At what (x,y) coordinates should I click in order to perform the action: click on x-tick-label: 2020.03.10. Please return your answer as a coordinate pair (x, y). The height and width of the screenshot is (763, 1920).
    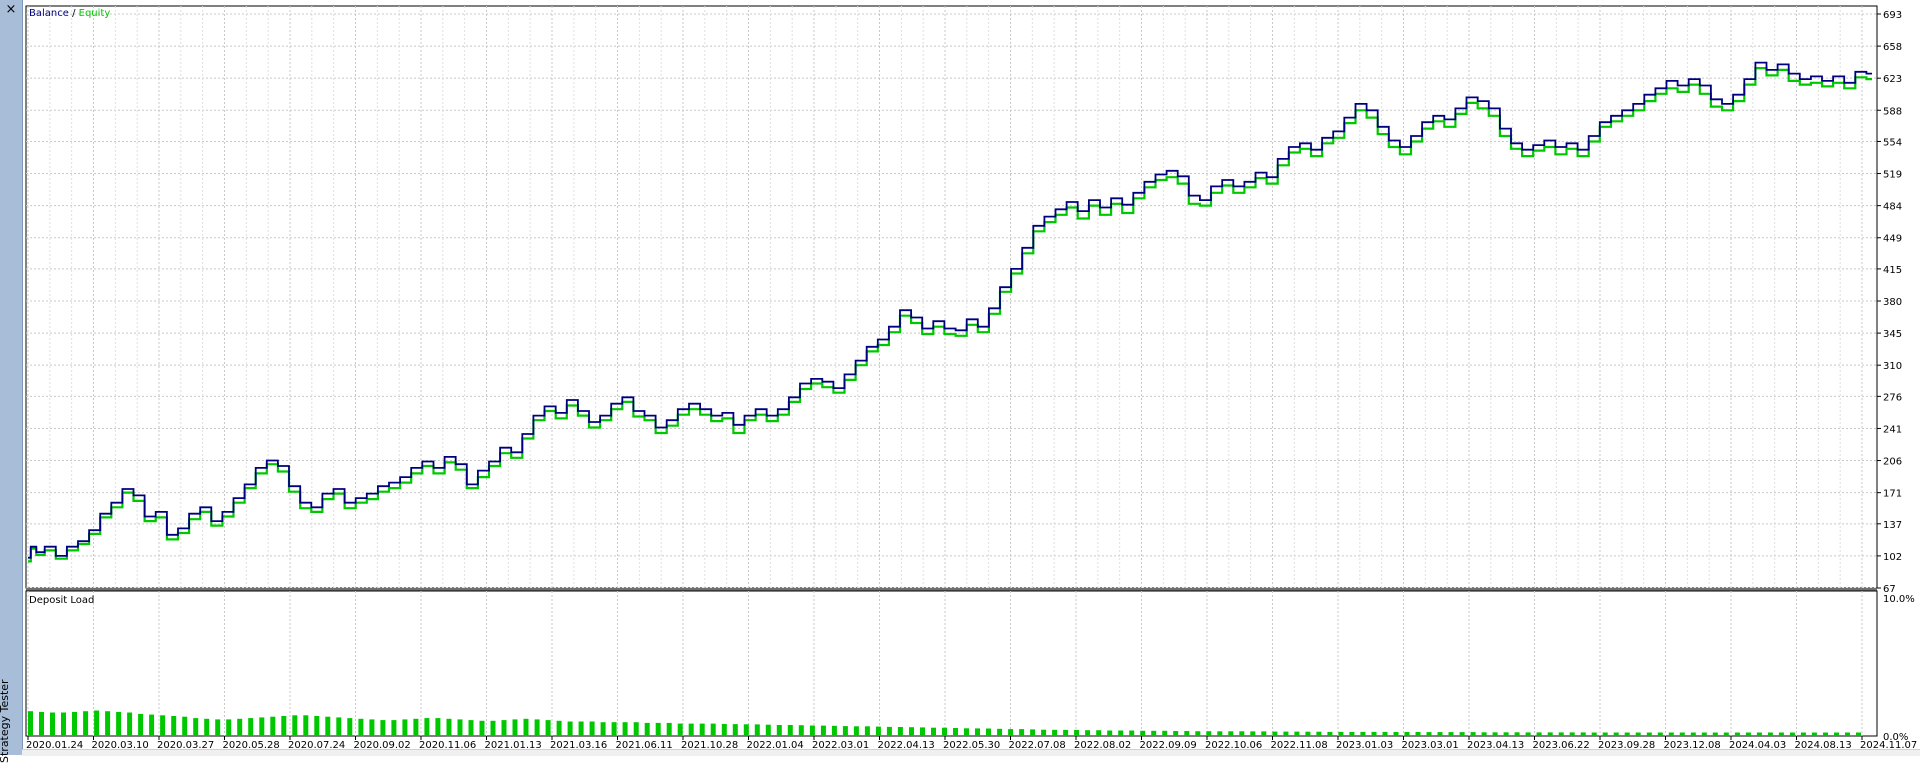
    Looking at the image, I should click on (120, 744).